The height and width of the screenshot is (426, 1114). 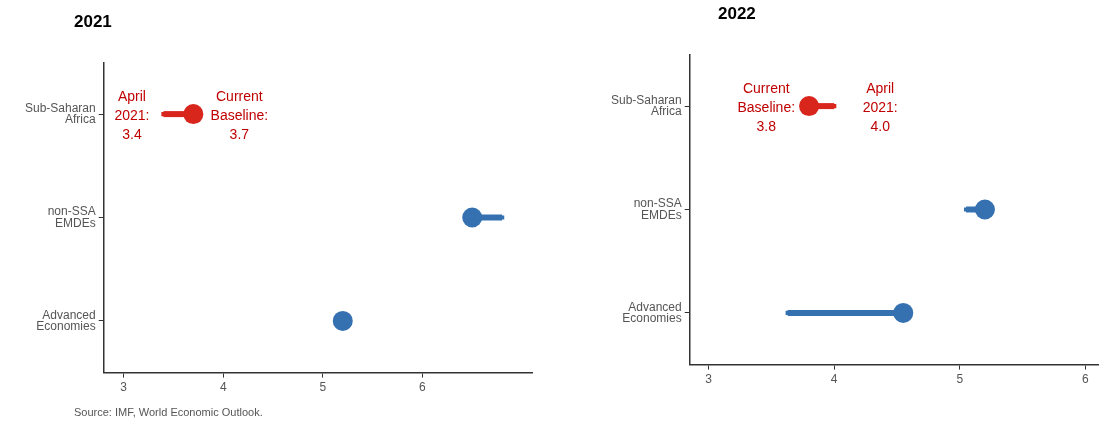 I want to click on source-note: Source: IMF, World Economic Outlook., so click(x=168, y=412).